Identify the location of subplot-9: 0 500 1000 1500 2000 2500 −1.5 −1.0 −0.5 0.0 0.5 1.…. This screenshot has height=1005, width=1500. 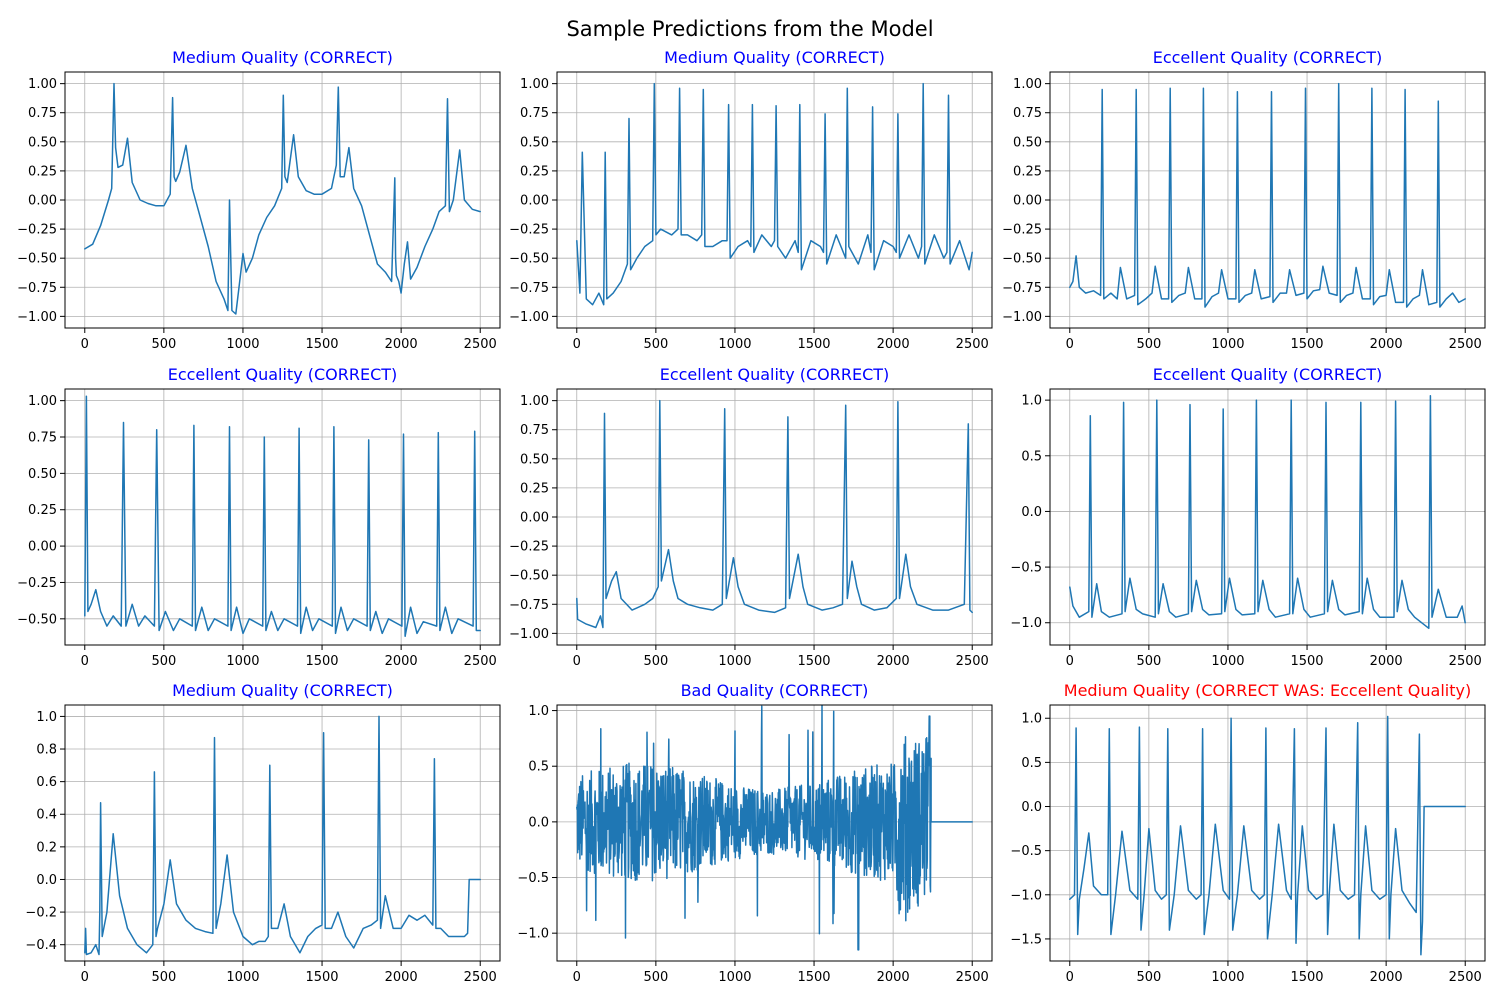
(1248, 833).